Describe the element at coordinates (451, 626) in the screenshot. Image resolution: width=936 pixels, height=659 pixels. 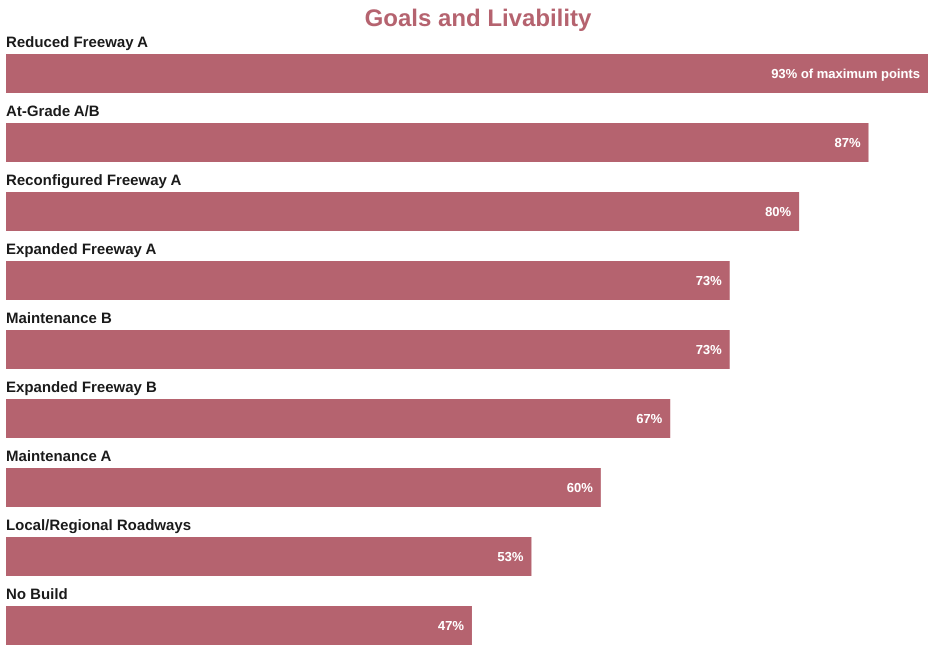
I see `data-label: 47%` at that location.